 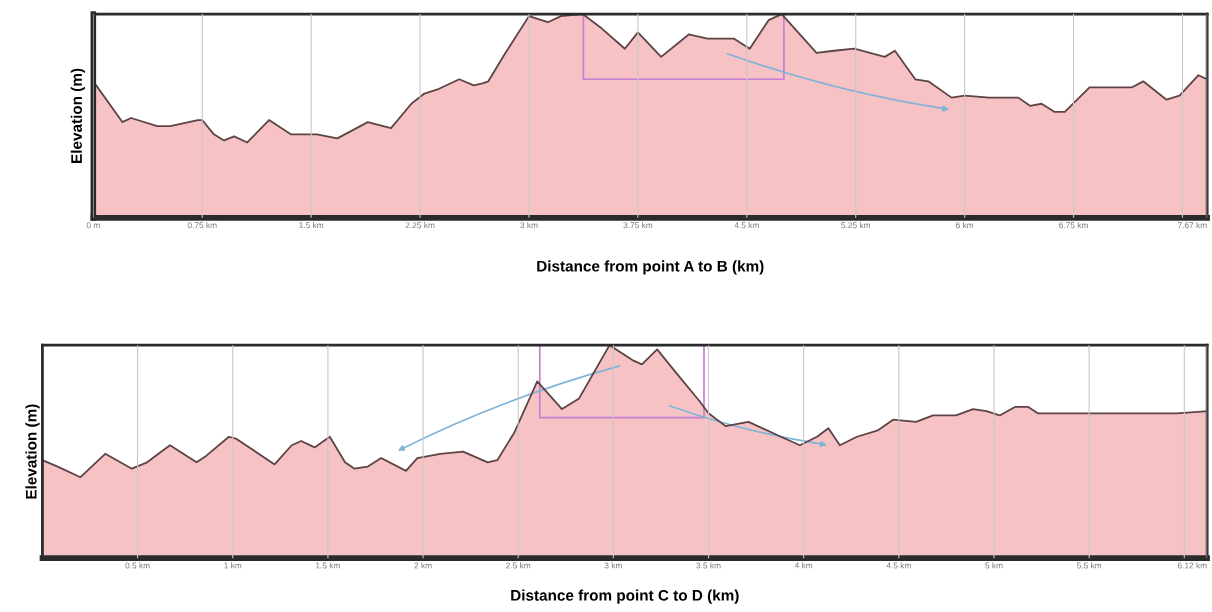 I want to click on x-tick-label: 2 km, so click(x=423, y=565).